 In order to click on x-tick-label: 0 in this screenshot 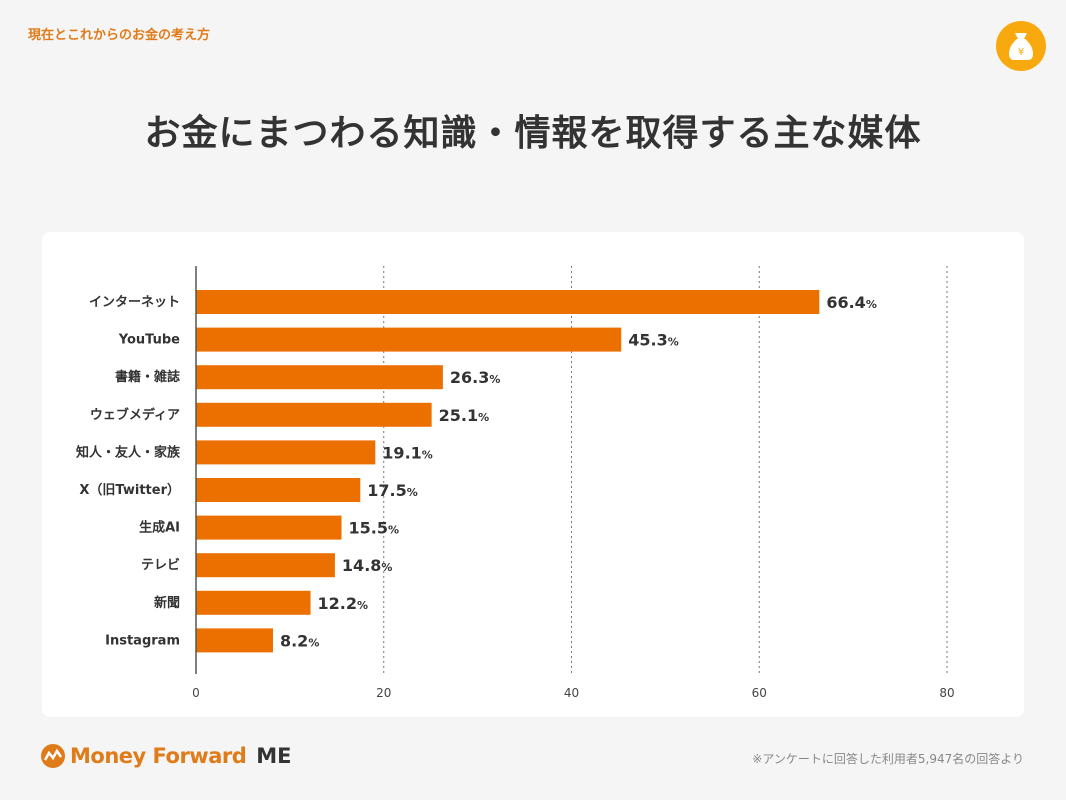, I will do `click(196, 693)`.